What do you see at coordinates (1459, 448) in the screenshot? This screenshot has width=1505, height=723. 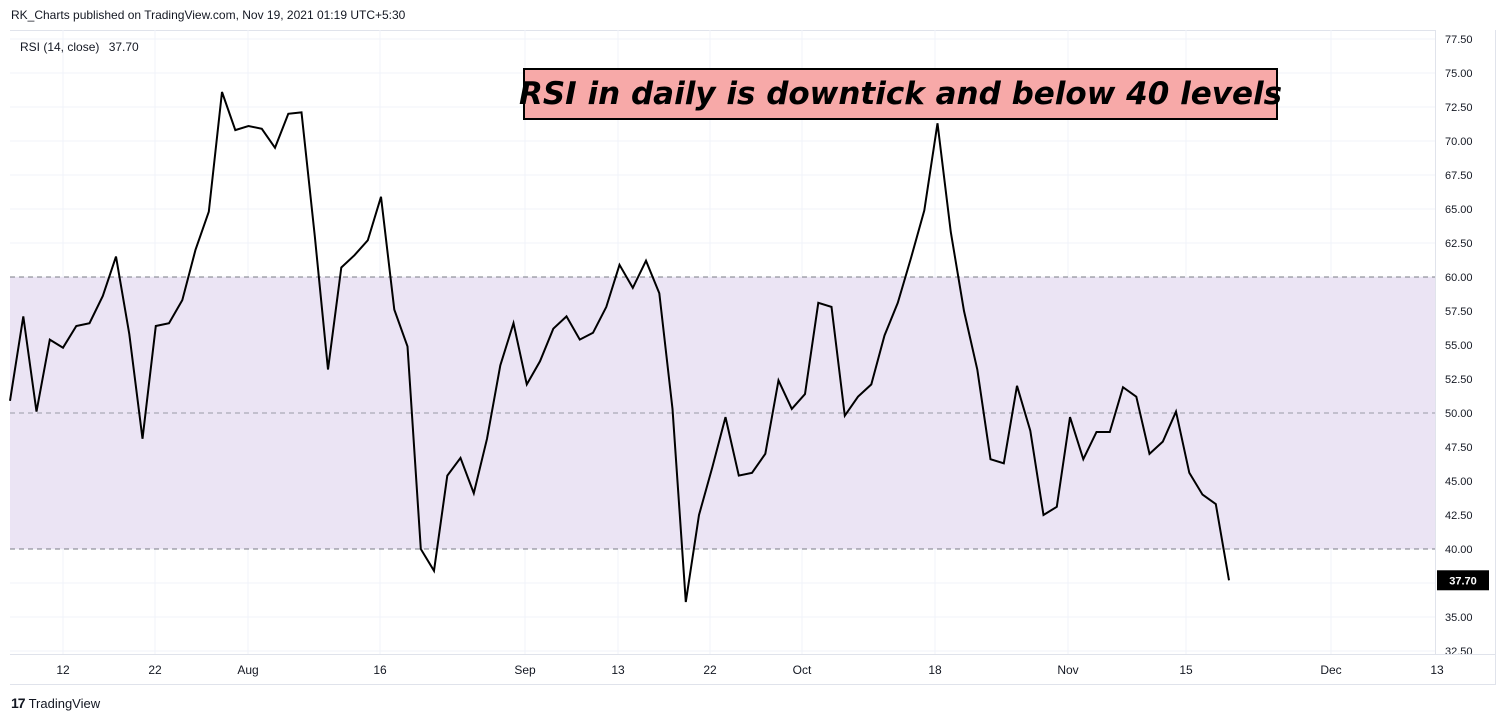 I see `y-tick-label: 47.50` at bounding box center [1459, 448].